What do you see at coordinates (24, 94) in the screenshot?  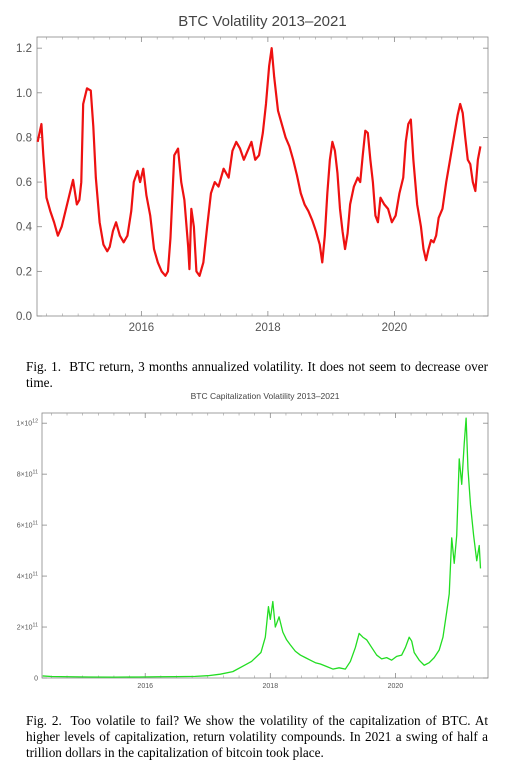 I see `y-tick-label: 1.0` at bounding box center [24, 94].